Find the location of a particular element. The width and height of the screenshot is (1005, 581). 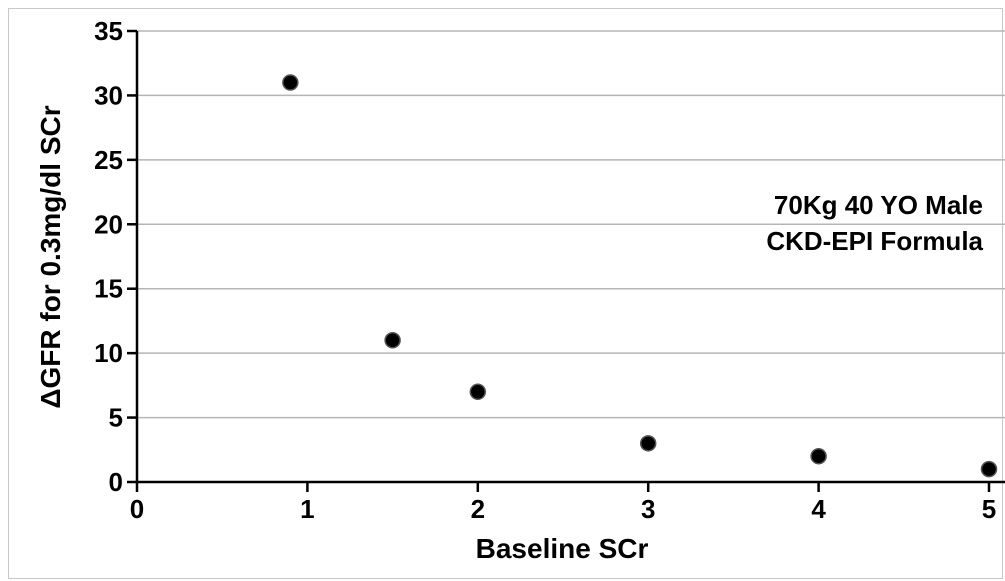

y-tick-label: 15 is located at coordinates (108, 289).